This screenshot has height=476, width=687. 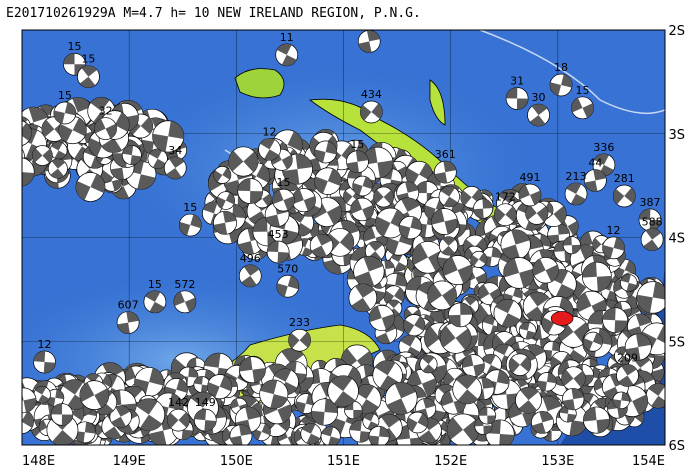 I want to click on lon-tick-label: 152E, so click(x=450, y=461).